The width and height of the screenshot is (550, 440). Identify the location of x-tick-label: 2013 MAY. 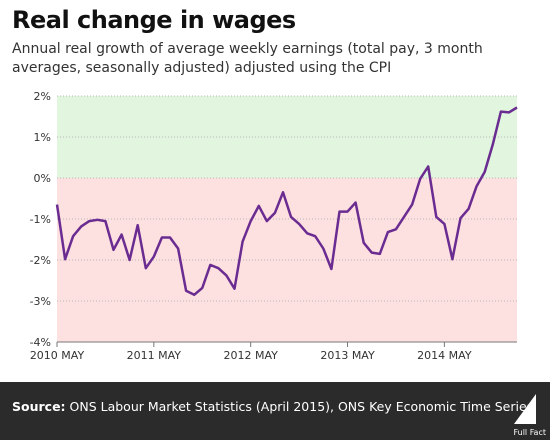
(347, 355).